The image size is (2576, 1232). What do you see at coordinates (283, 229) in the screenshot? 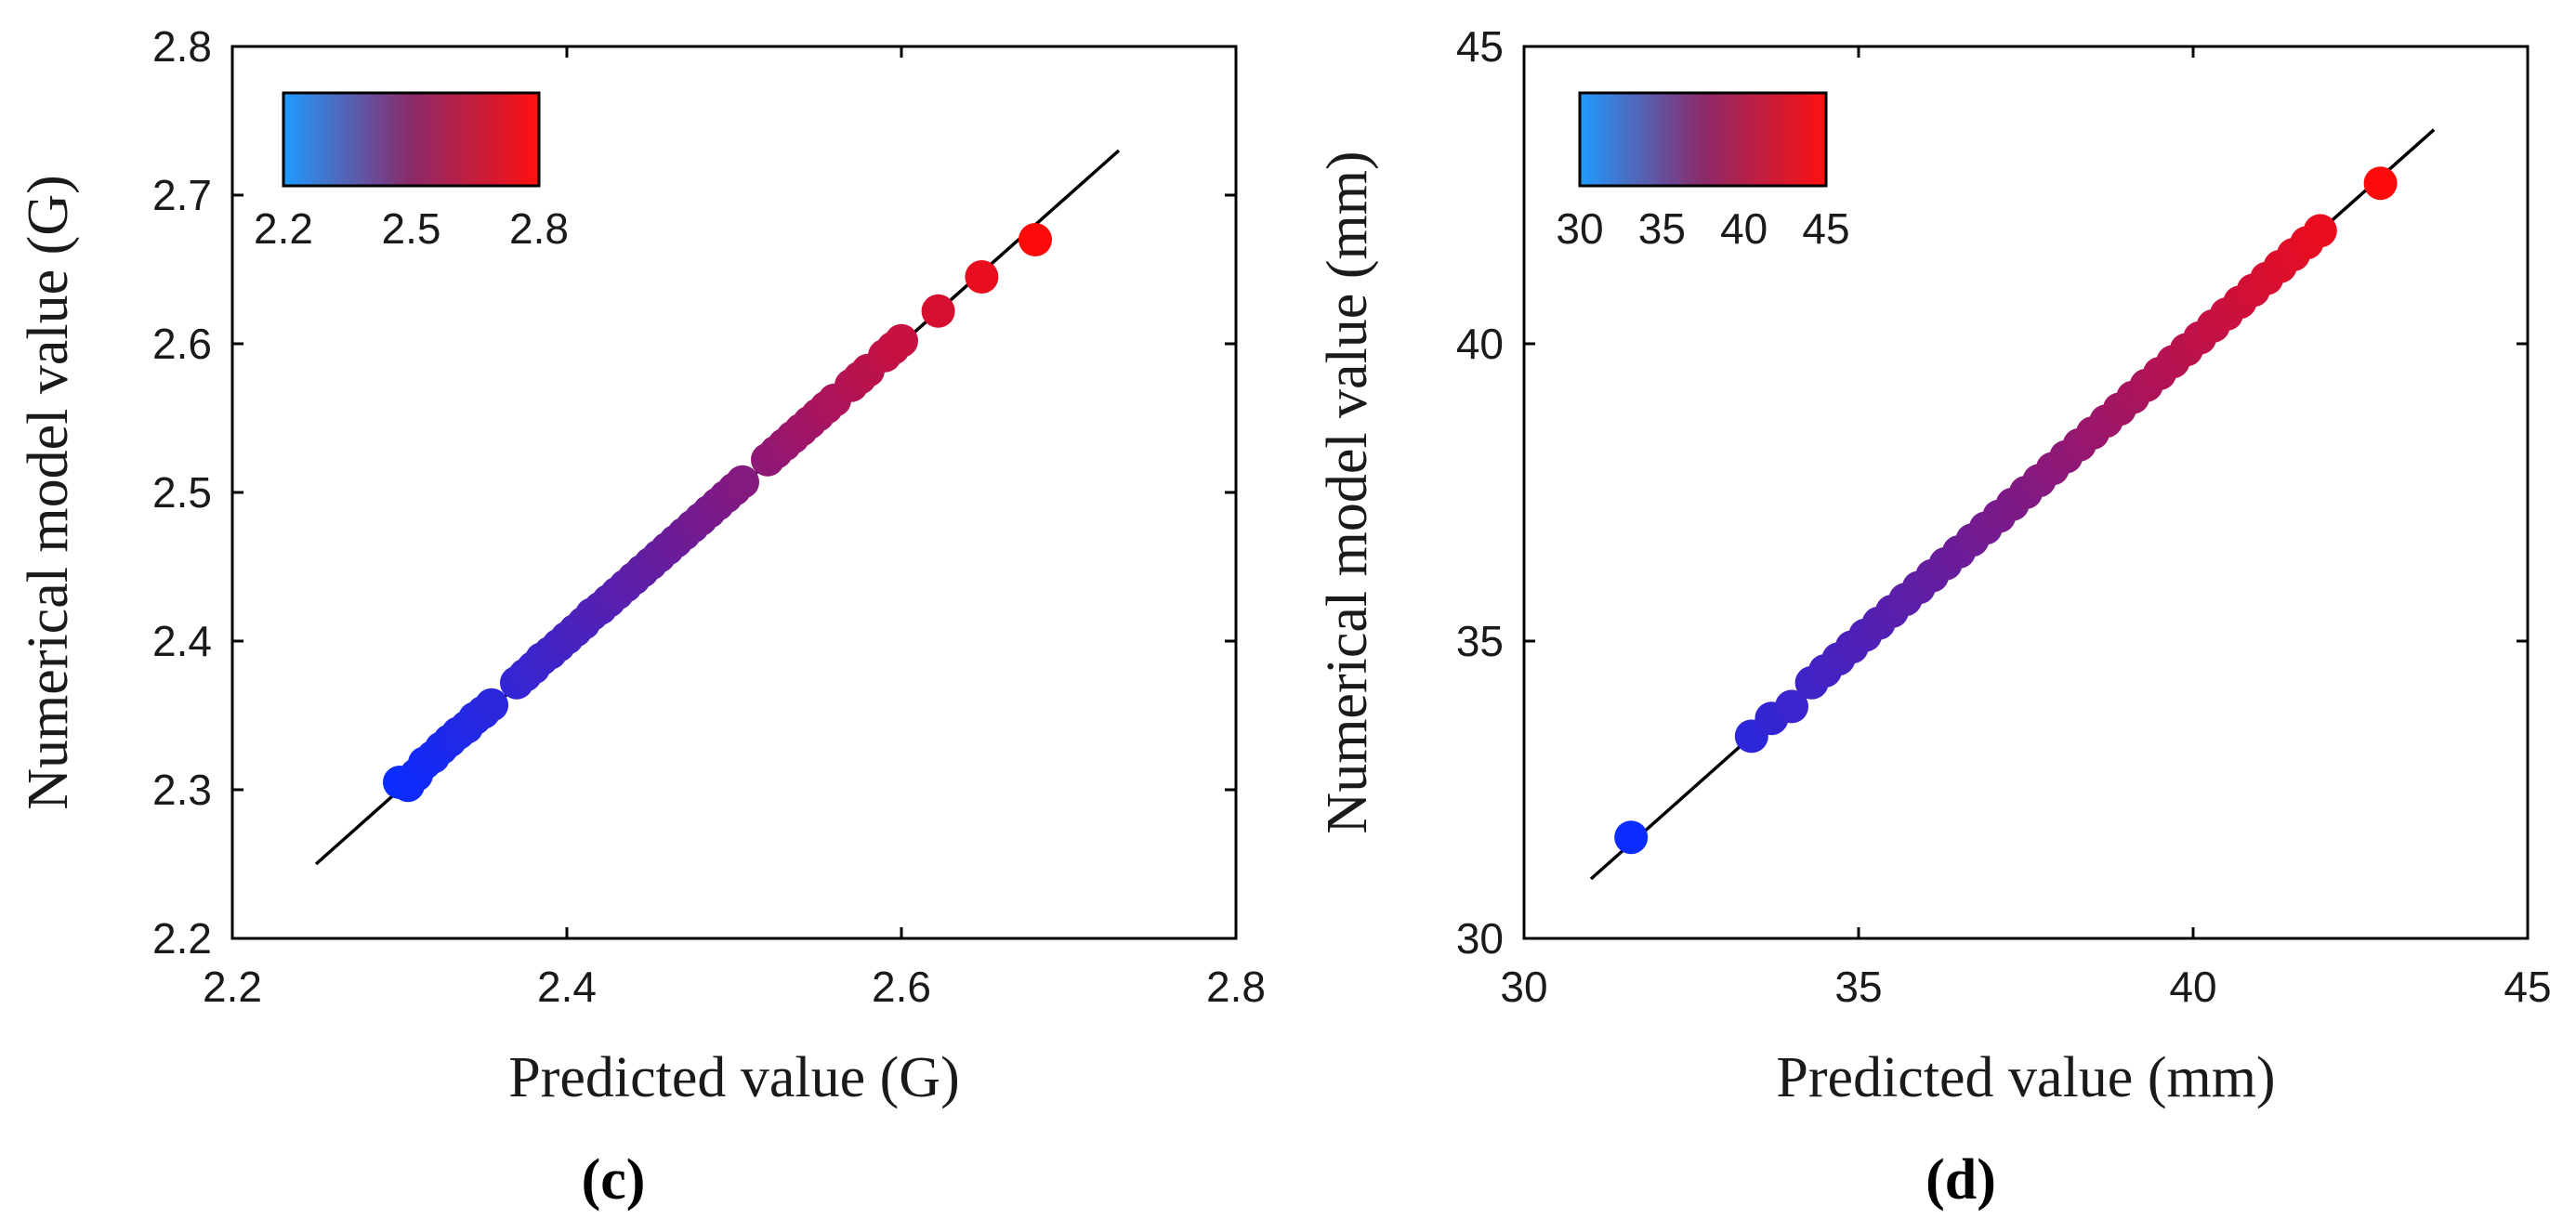
I see `panel-c-colorbar-tick-label: 2.2` at bounding box center [283, 229].